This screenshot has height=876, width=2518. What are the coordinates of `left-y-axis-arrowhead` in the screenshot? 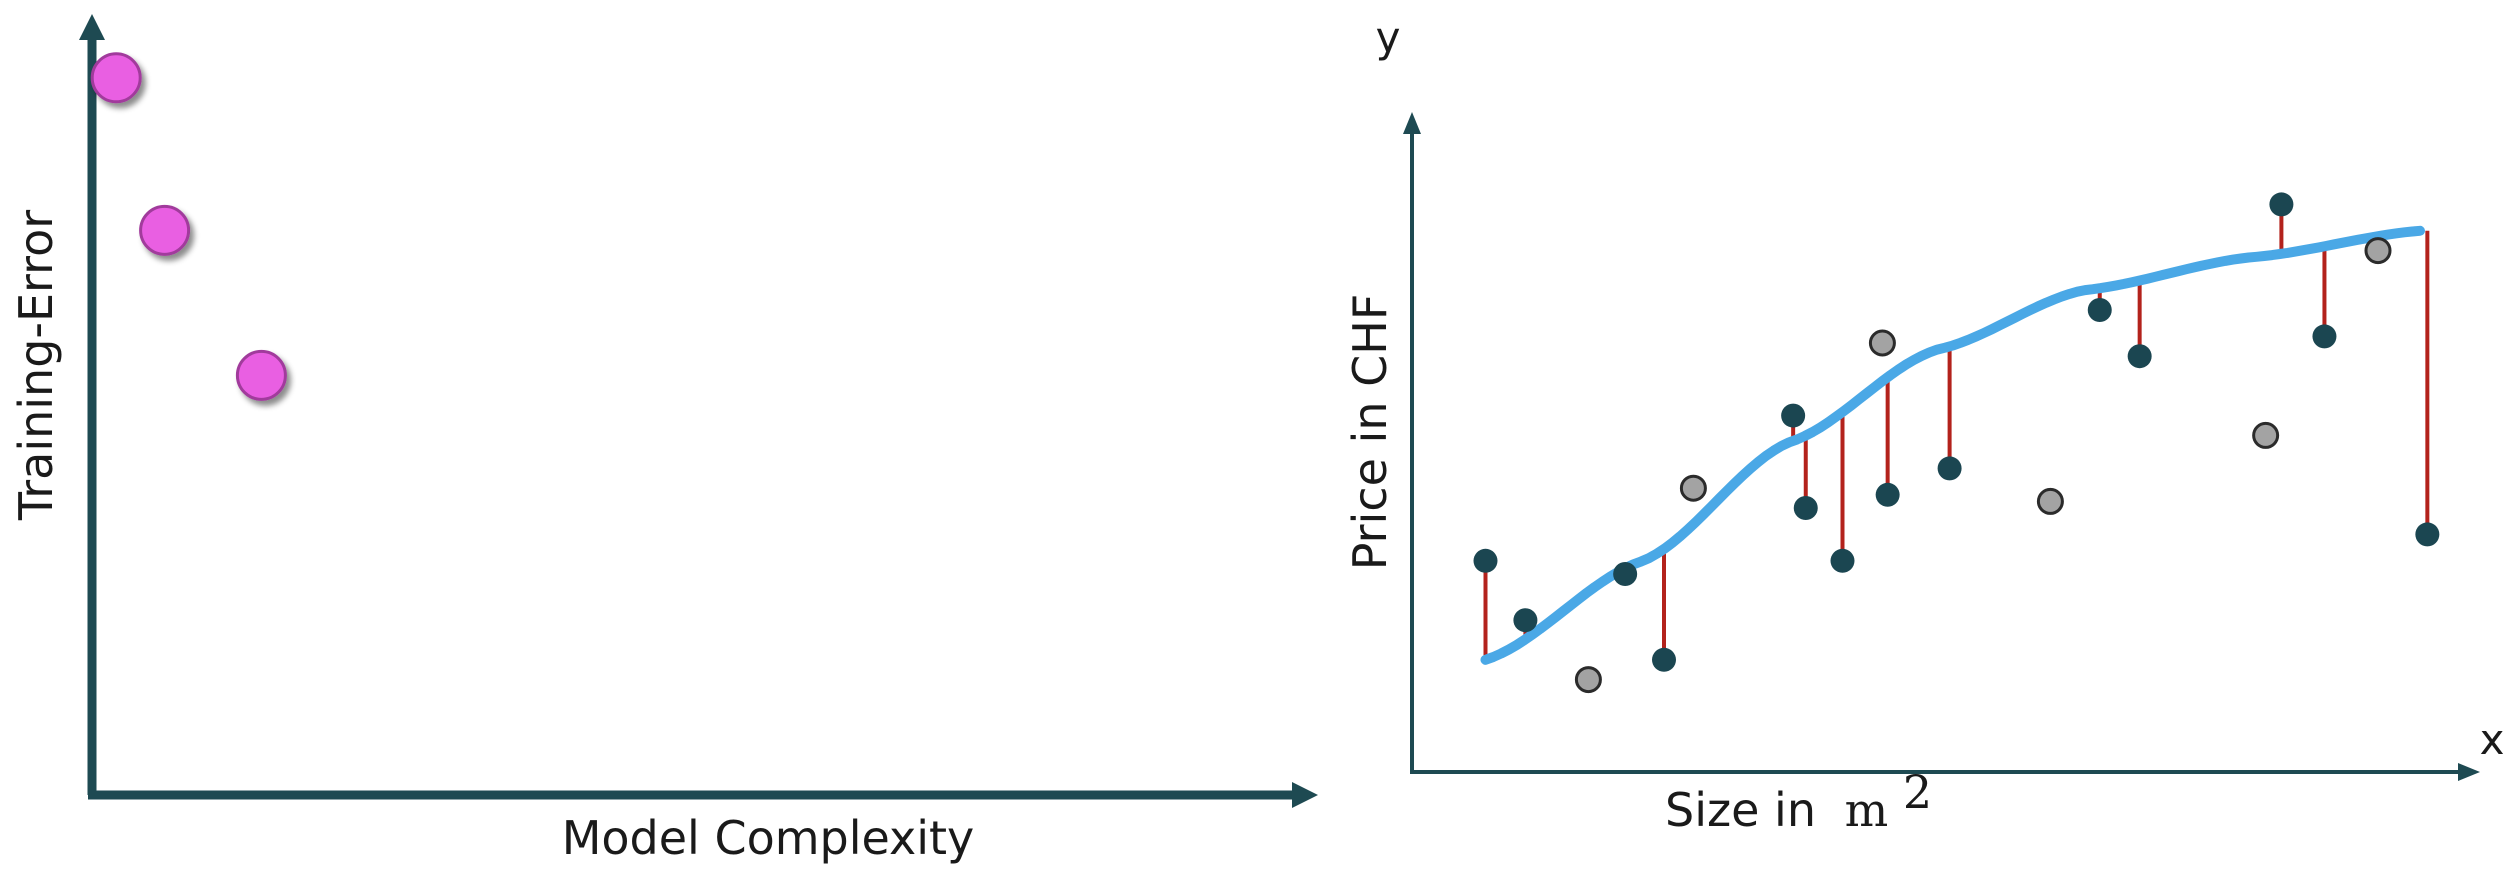 It's located at (92, 27).